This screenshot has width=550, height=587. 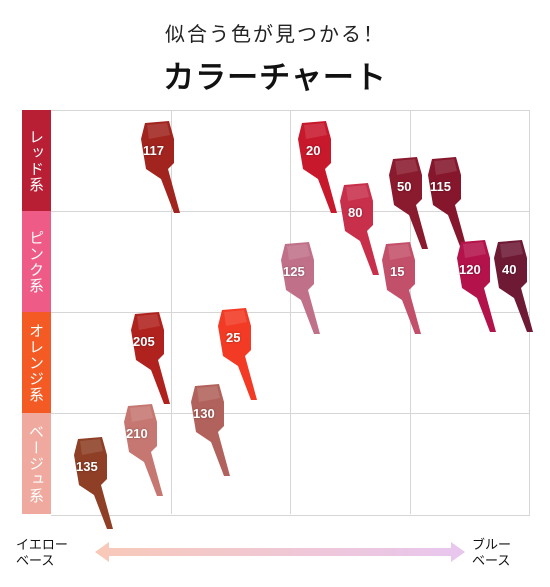 I want to click on band-pink-label: ピンク系, so click(x=36, y=261).